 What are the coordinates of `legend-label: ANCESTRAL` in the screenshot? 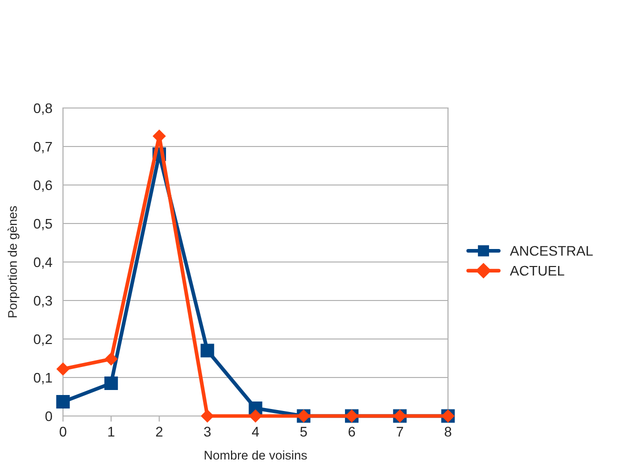 It's located at (551, 251).